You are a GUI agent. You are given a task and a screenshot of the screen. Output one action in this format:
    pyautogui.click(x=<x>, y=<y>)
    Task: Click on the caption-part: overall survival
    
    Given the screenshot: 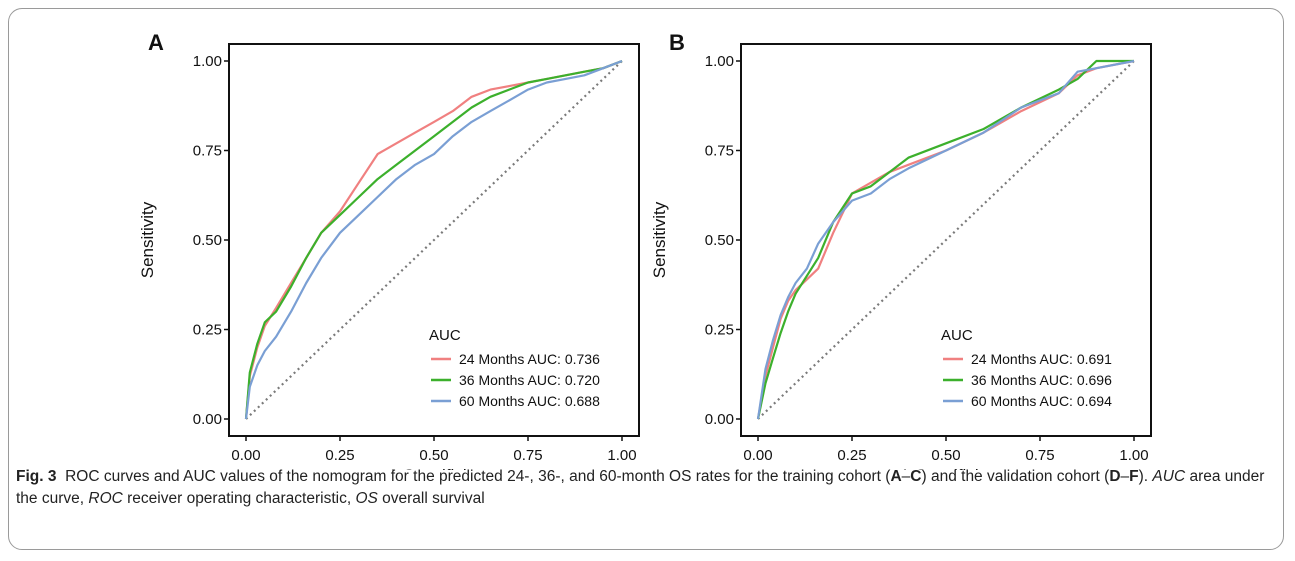 What is the action you would take?
    pyautogui.click(x=431, y=498)
    